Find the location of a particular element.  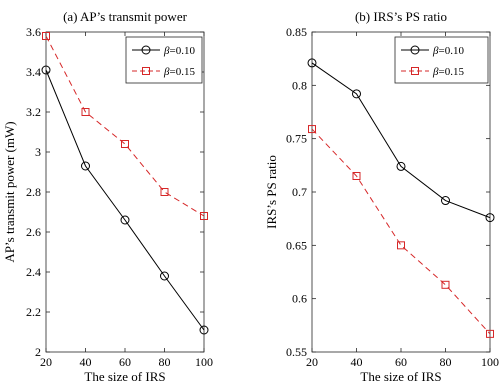

y-tick-label: 2.4 is located at coordinates (33, 272).